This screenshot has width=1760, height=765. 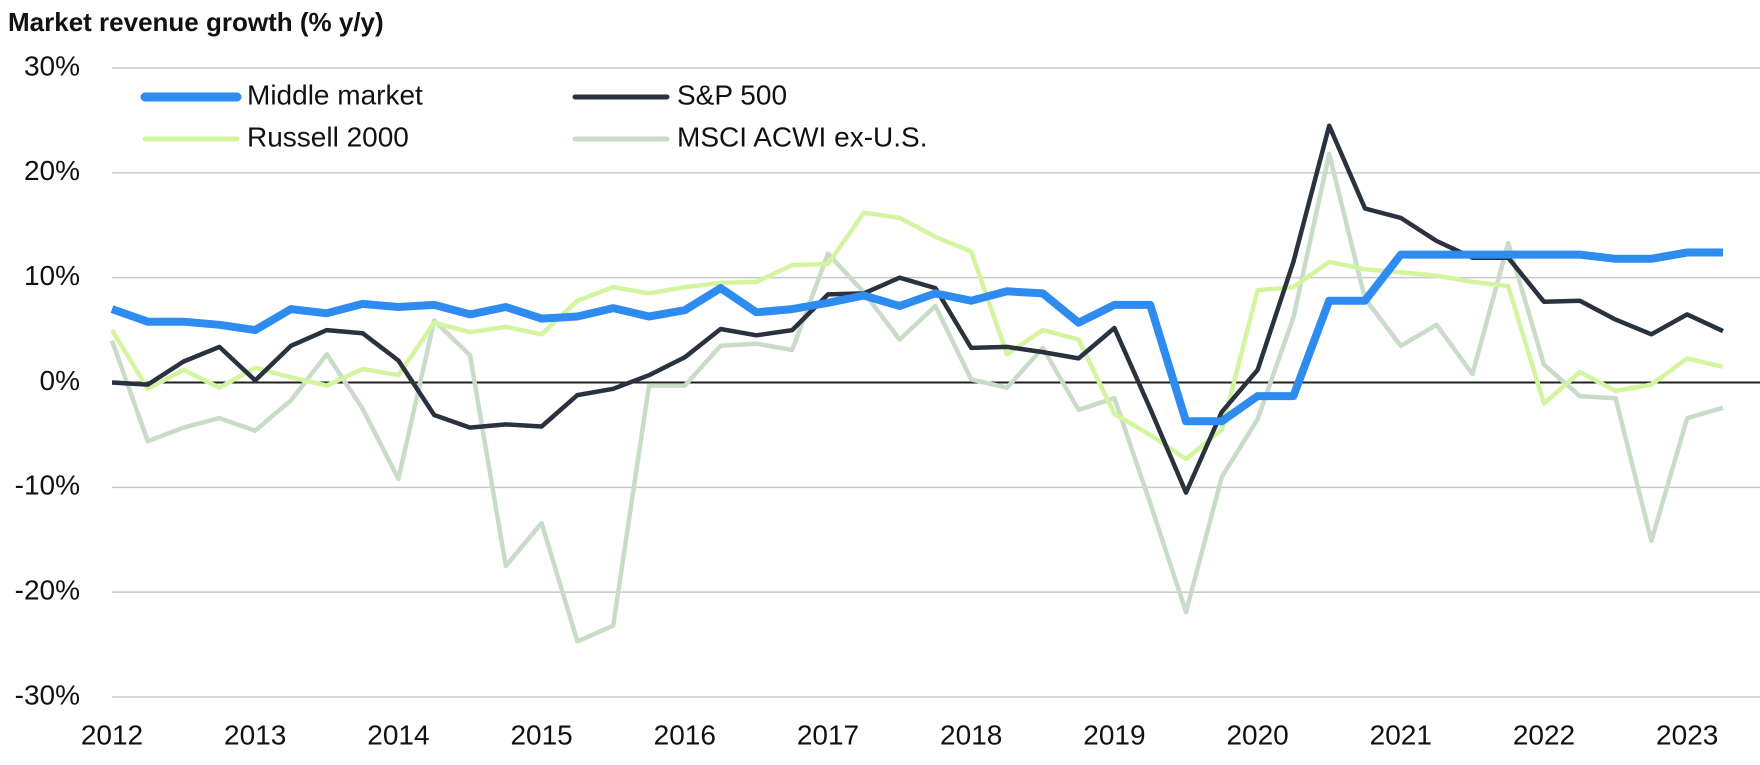 What do you see at coordinates (1257, 734) in the screenshot?
I see `x-tick-label: 2020` at bounding box center [1257, 734].